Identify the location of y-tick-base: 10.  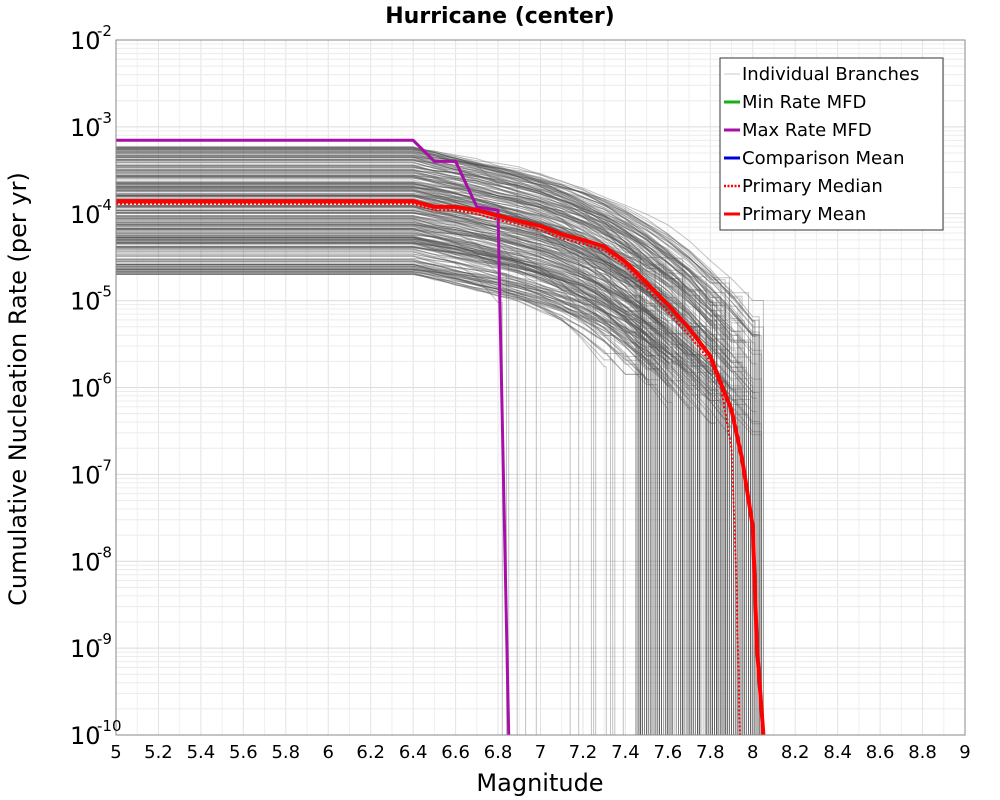
(85, 215).